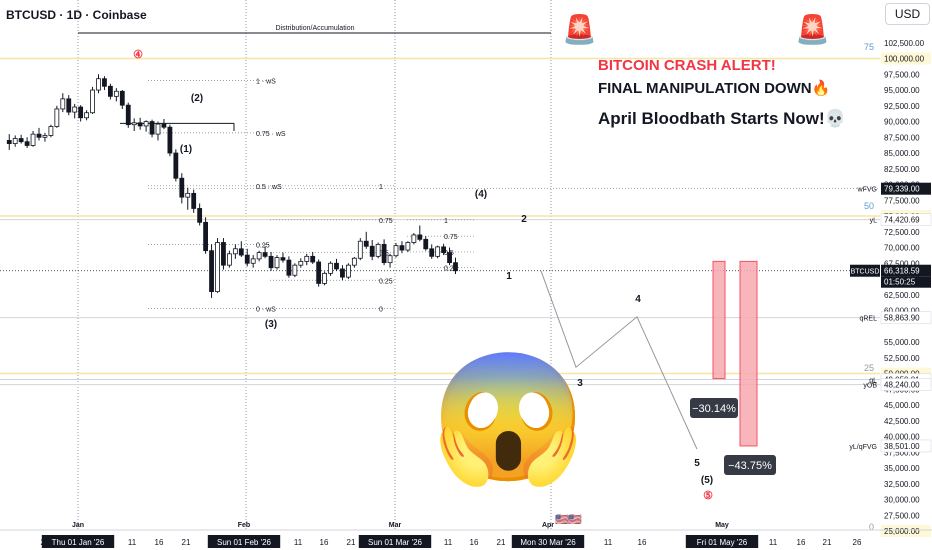 This screenshot has width=932, height=550. I want to click on level-tag: wFVG, so click(867, 190).